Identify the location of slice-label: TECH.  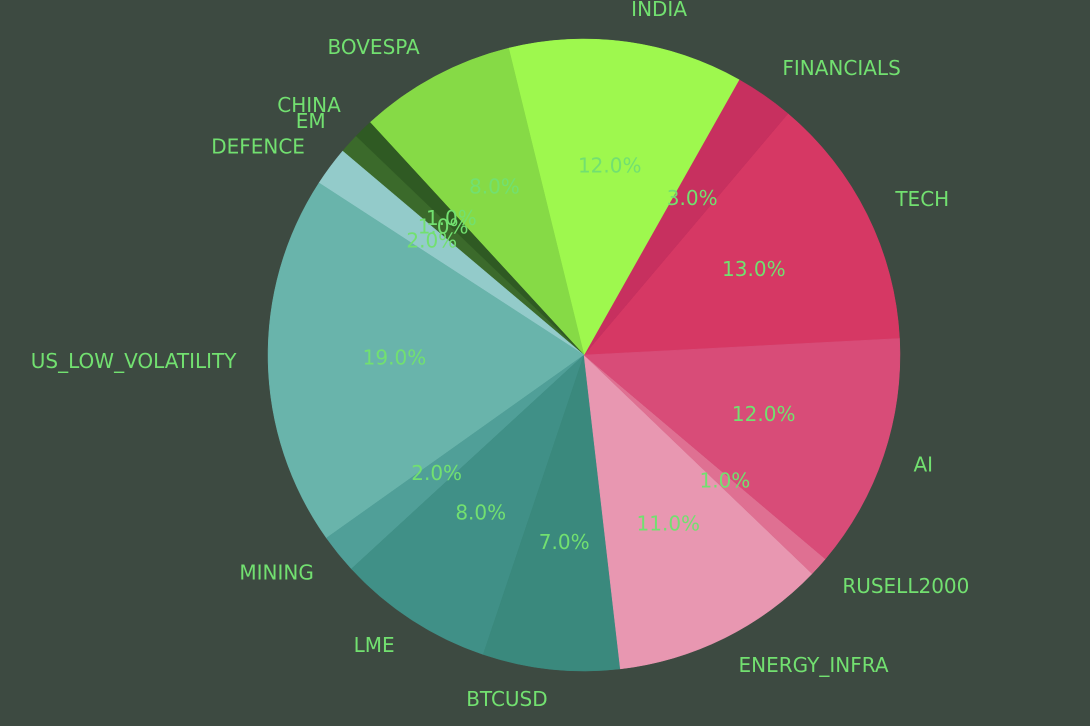
(921, 199).